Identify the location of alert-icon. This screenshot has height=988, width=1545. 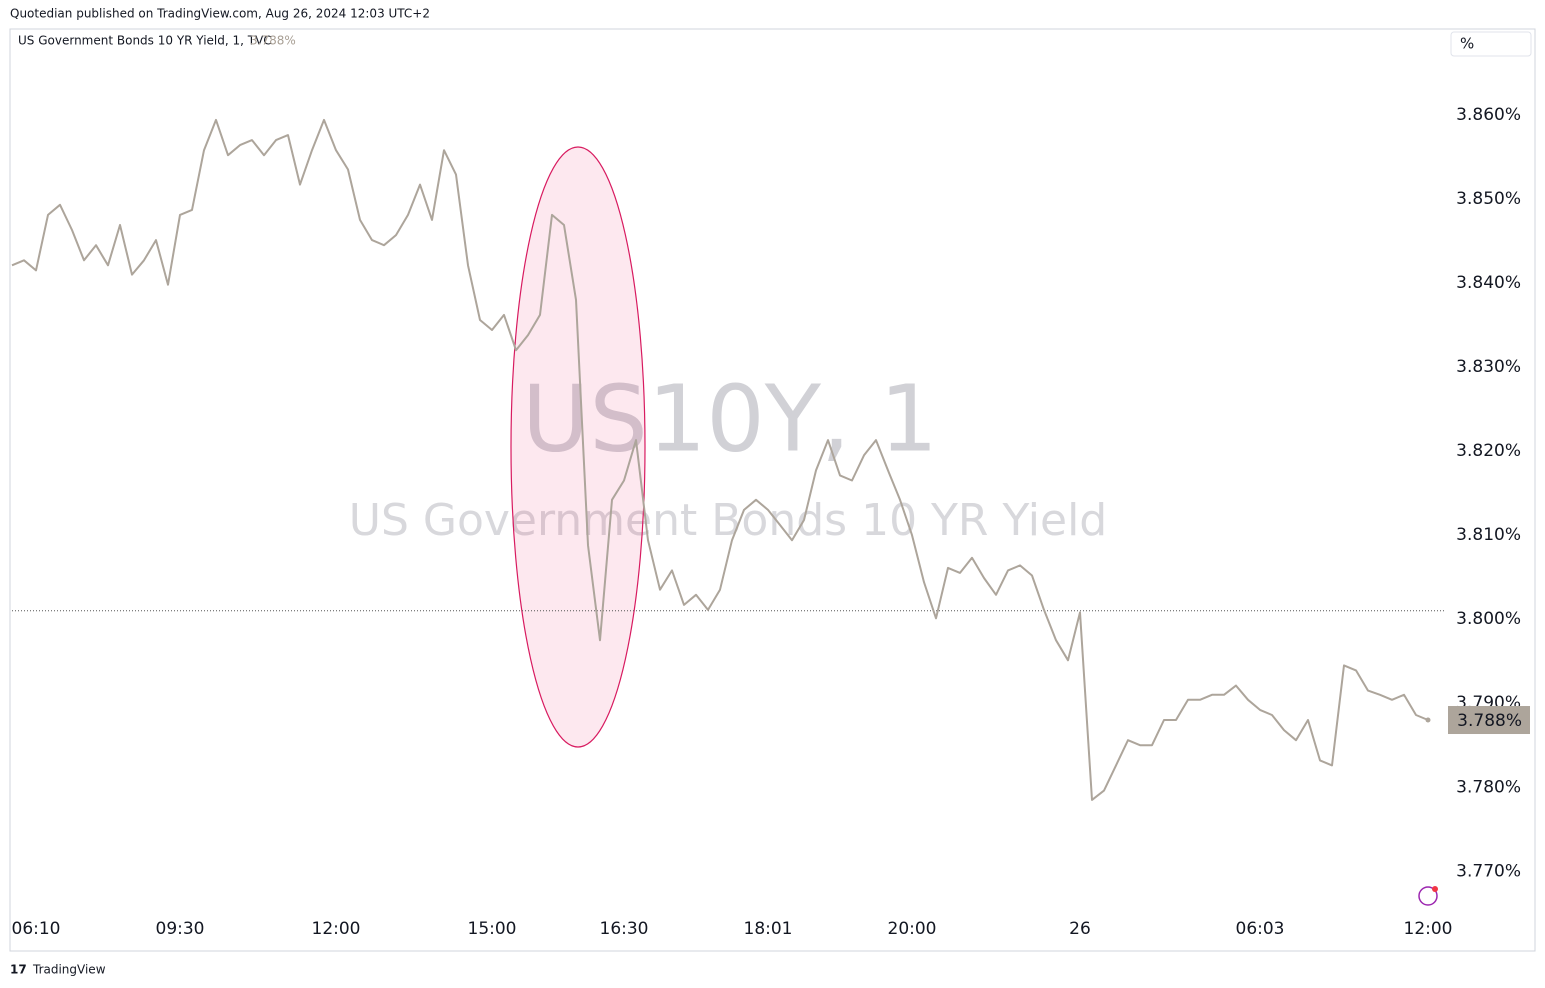
(1428, 896).